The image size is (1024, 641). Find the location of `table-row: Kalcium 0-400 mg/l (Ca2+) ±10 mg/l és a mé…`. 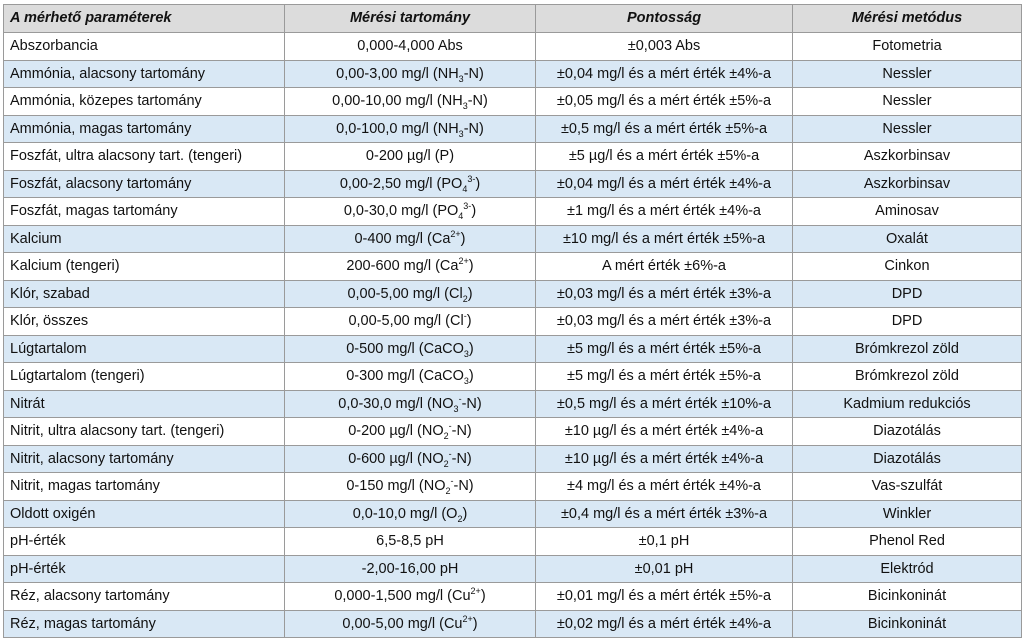

table-row: Kalcium 0-400 mg/l (Ca2+) ±10 mg/l és a mé… is located at coordinates (512, 238).